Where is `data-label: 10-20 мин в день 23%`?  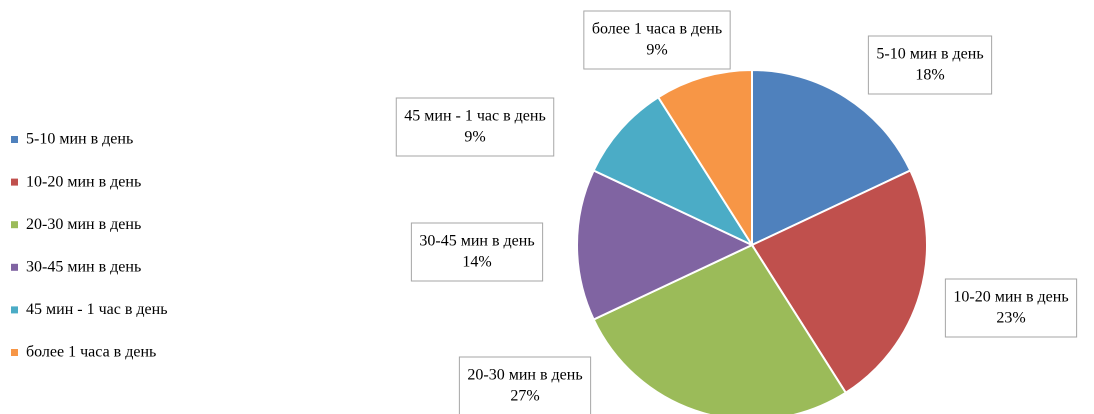
data-label: 10-20 мин в день 23% is located at coordinates (1011, 308).